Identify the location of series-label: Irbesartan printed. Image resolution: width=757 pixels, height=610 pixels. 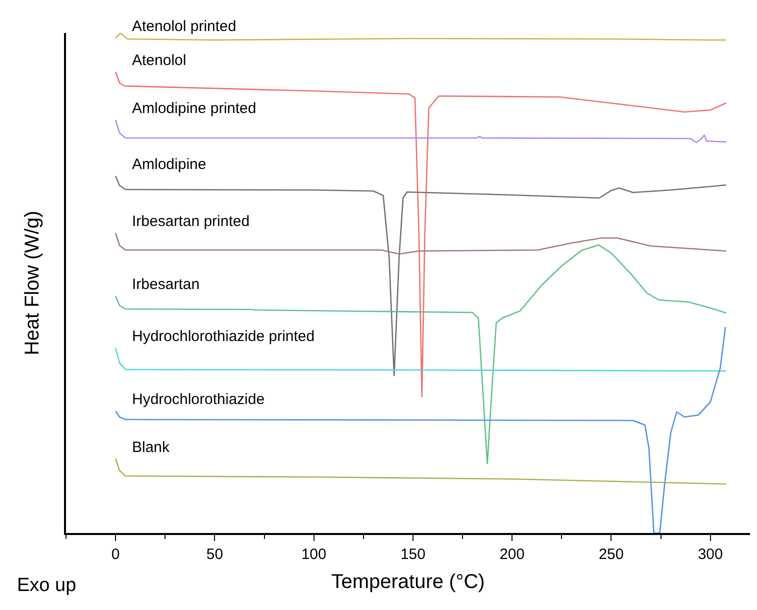
(191, 221).